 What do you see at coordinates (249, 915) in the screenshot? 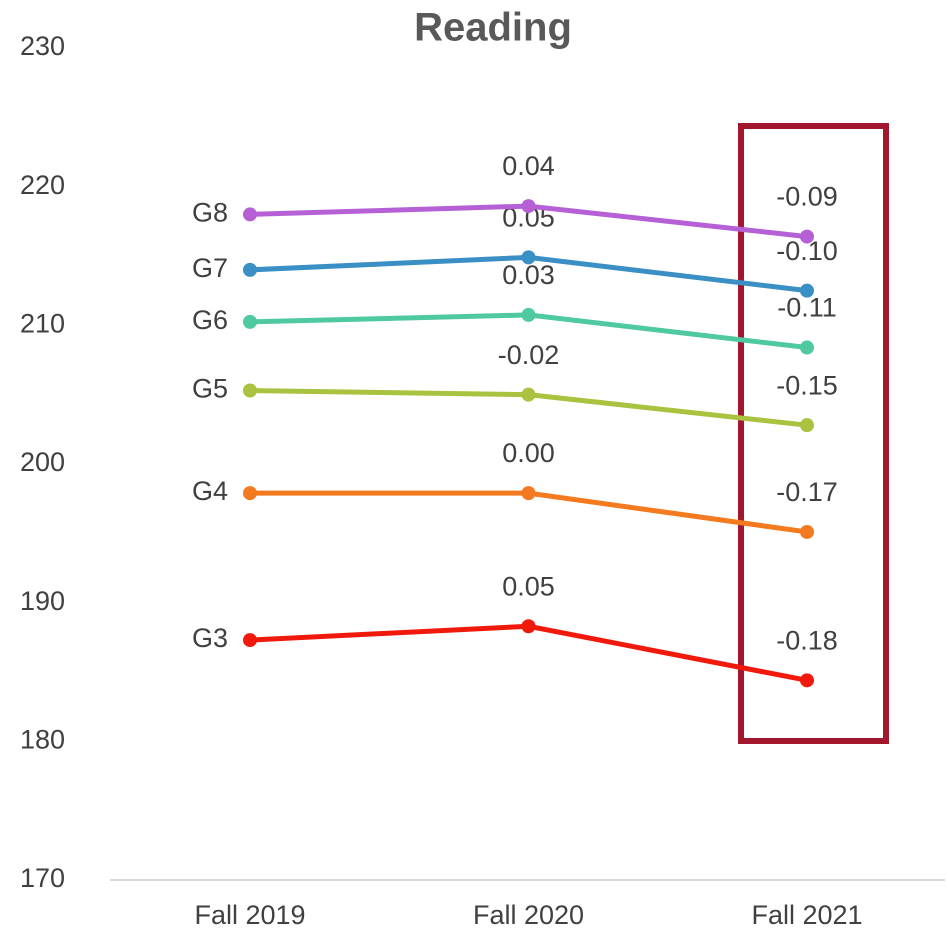
I see `x-tick-label: Fall 2019` at bounding box center [249, 915].